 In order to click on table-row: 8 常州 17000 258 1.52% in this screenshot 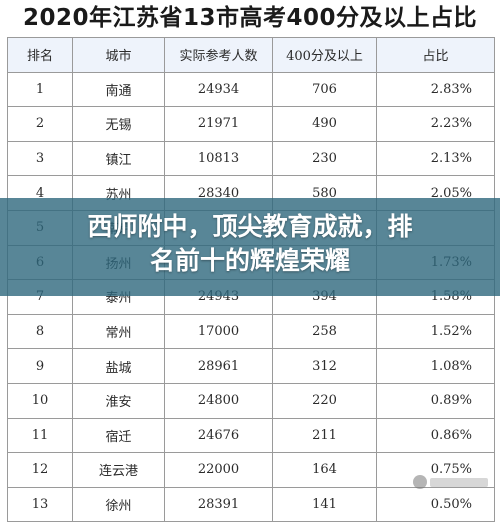, I will do `click(251, 331)`.